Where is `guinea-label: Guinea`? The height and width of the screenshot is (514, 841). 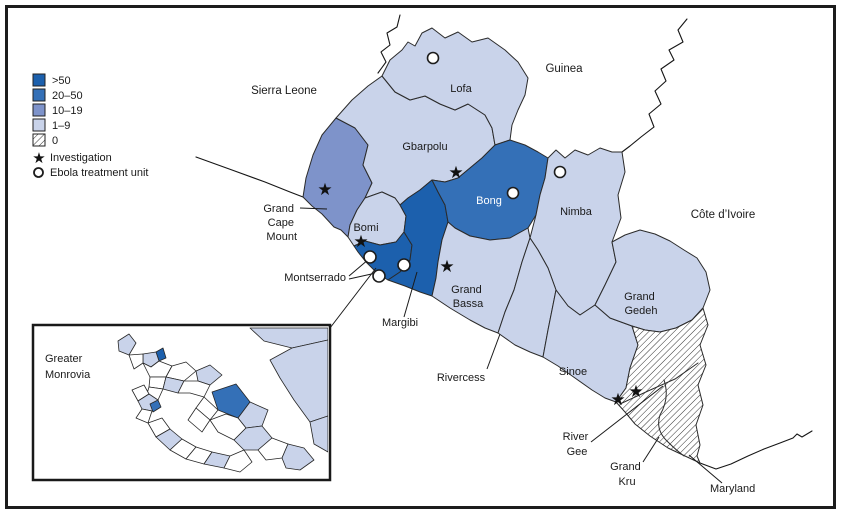
guinea-label: Guinea is located at coordinates (564, 69).